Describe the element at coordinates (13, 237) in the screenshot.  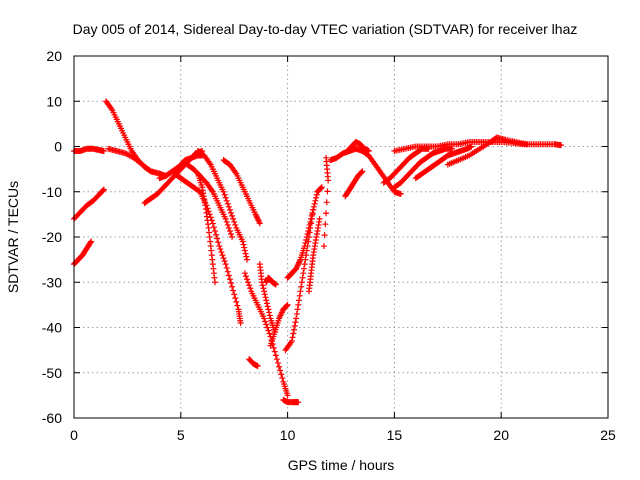
I see `y-axis-label: SDTVAR / TECUs` at that location.